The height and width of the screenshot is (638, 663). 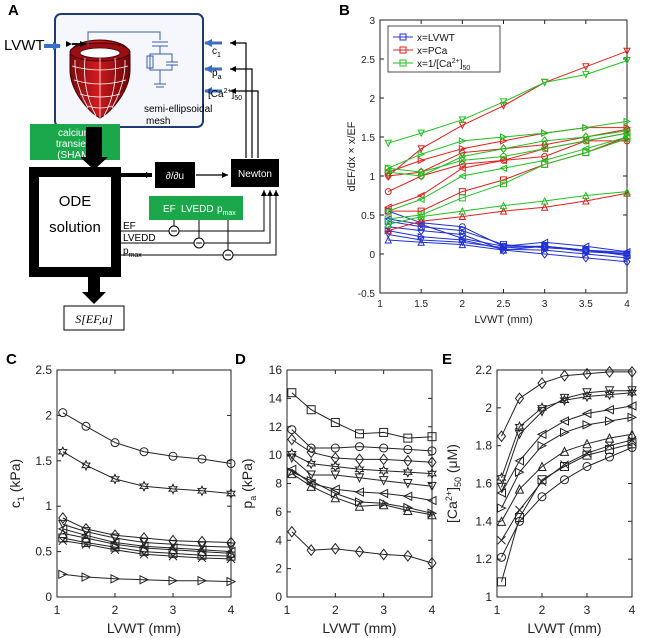 What do you see at coordinates (196, 208) in the screenshot?
I see `targets-box` at bounding box center [196, 208].